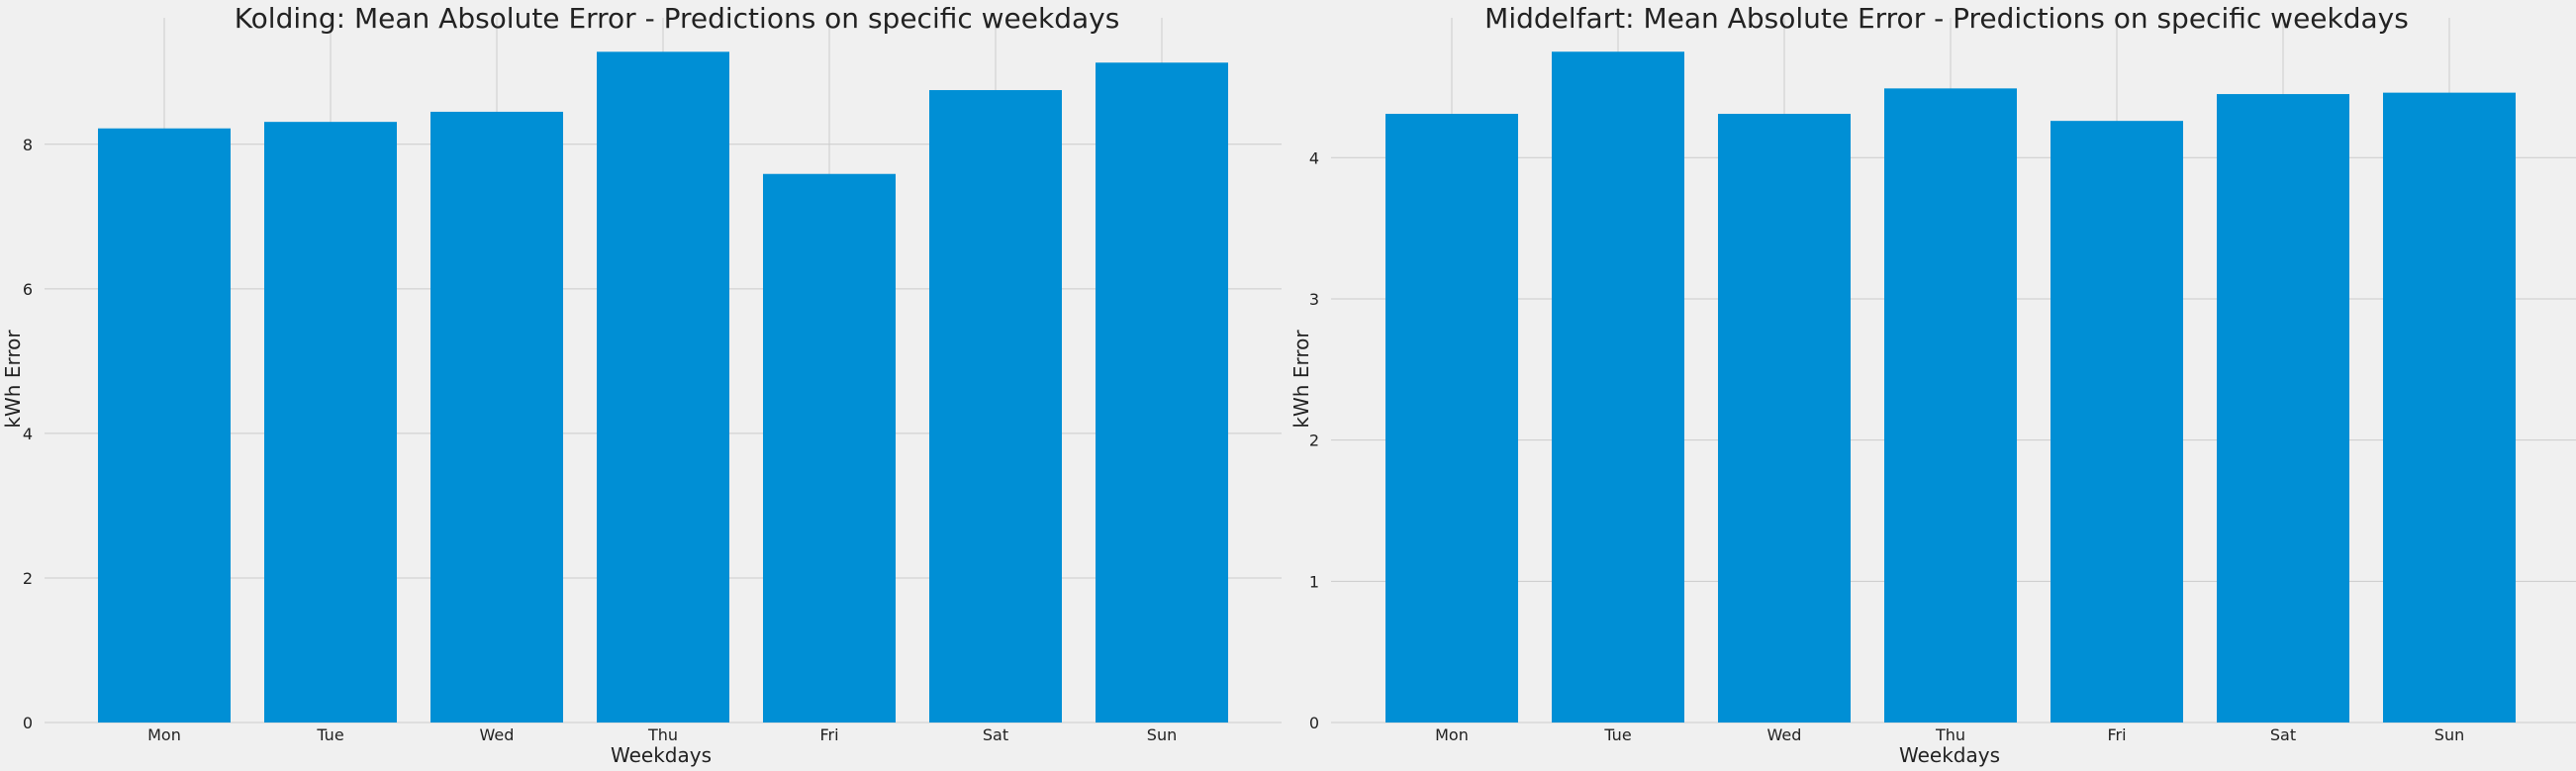 The image size is (2576, 771). Describe the element at coordinates (164, 425) in the screenshot. I see `bar-kolding-mon` at that location.